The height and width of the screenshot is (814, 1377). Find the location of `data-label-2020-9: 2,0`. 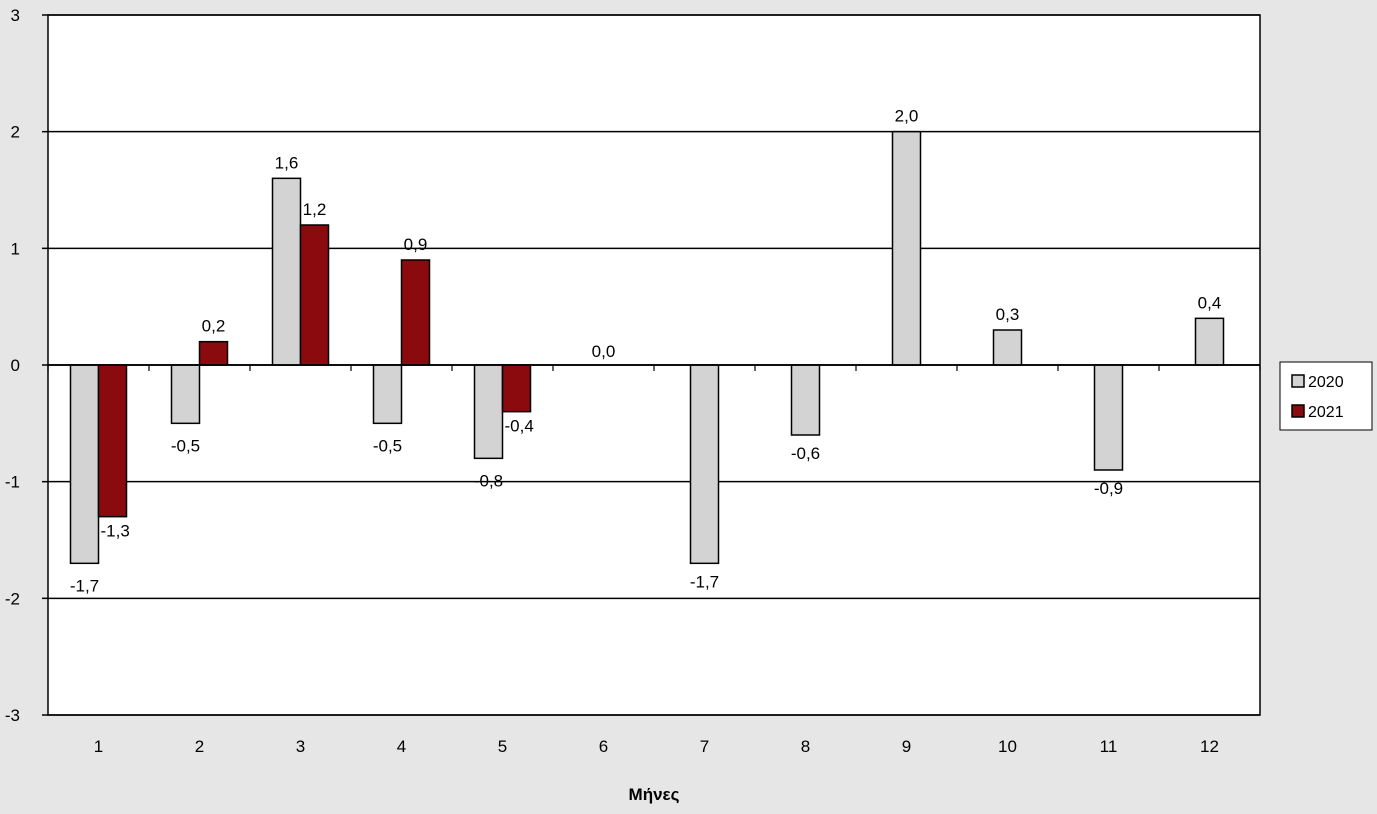

data-label-2020-9: 2,0 is located at coordinates (907, 116).